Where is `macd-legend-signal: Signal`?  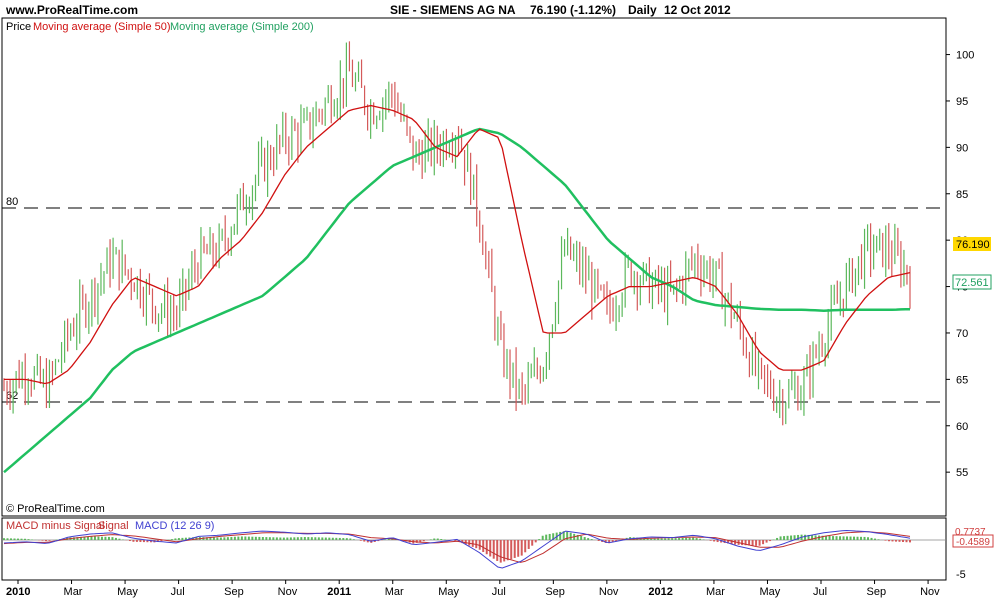
macd-legend-signal: Signal is located at coordinates (113, 526).